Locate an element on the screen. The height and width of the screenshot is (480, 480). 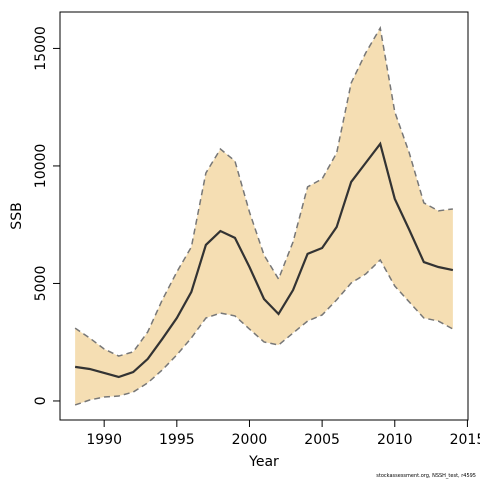
y-tick-label: 10000 is located at coordinates (41, 166).